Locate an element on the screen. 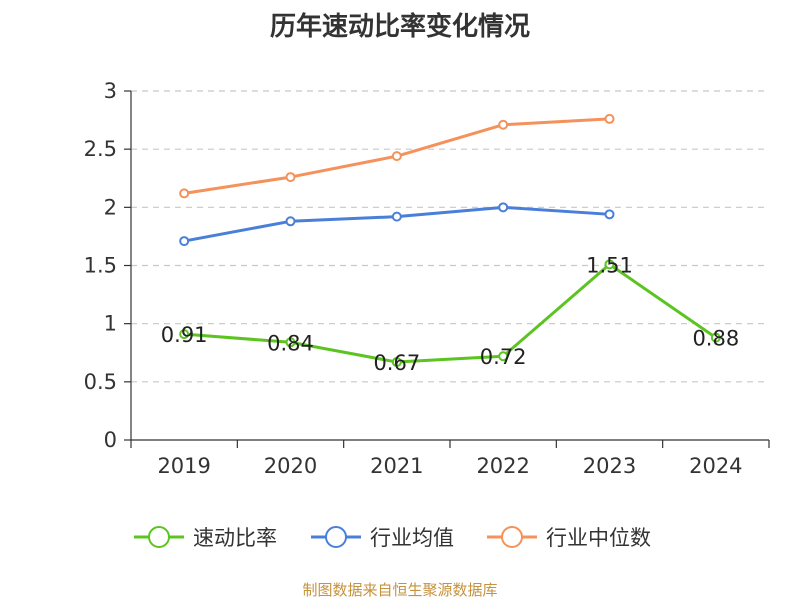  data-label: 0.67 is located at coordinates (396, 363).